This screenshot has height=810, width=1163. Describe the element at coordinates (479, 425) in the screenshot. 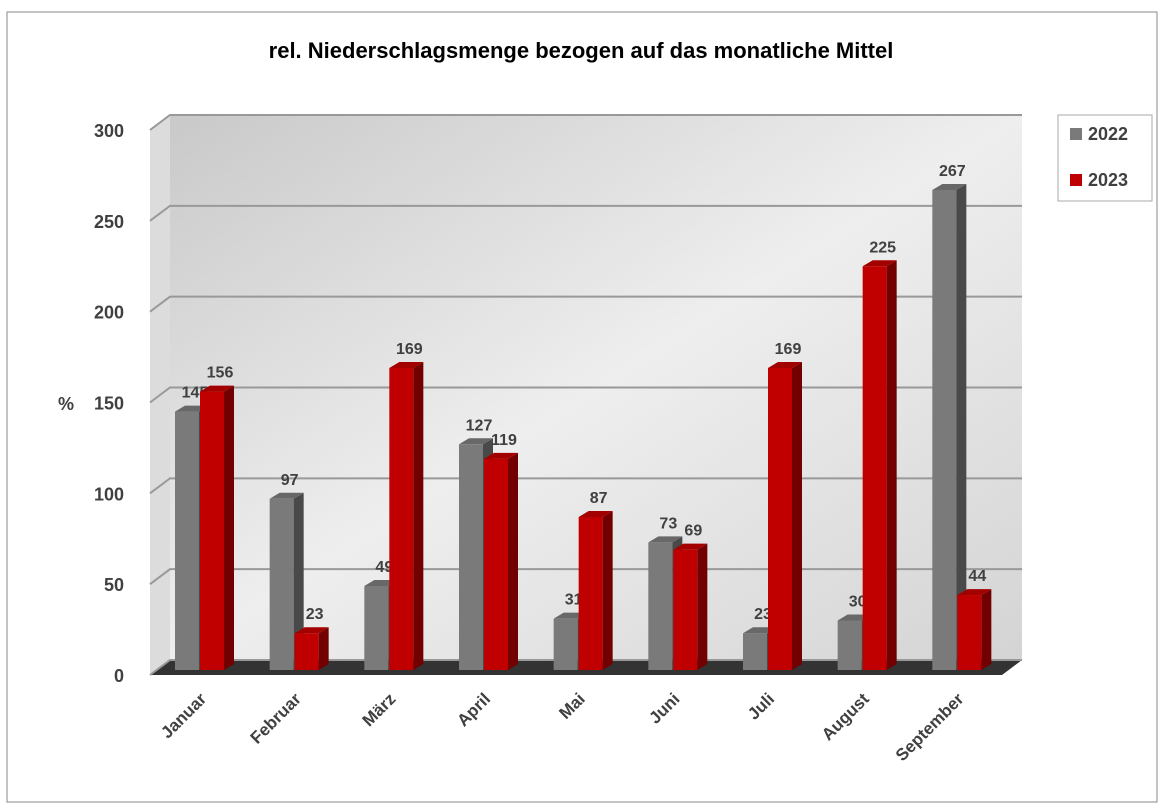

I see `data-label: 127` at that location.